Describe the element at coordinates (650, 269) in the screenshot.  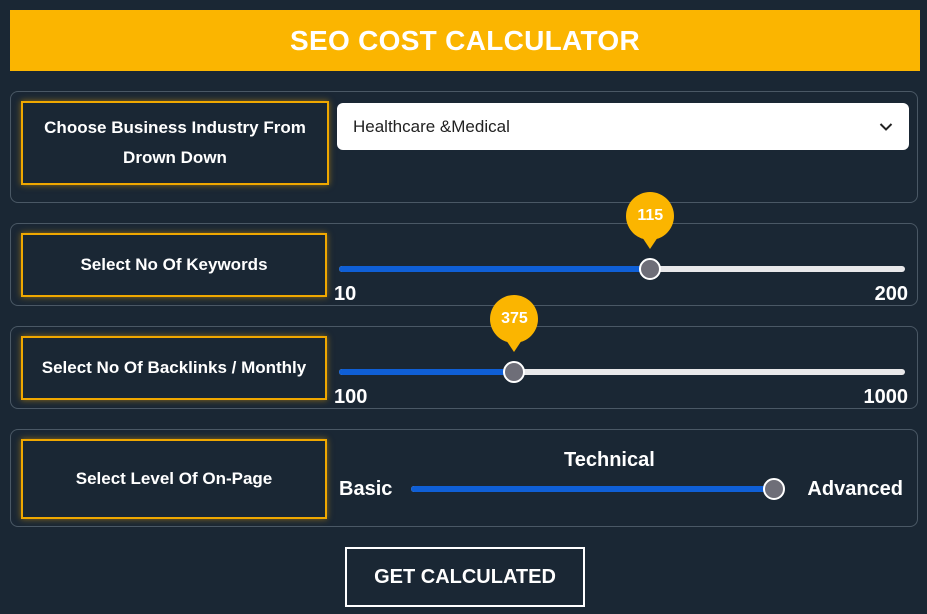
I see `keywords-slider-thumb` at that location.